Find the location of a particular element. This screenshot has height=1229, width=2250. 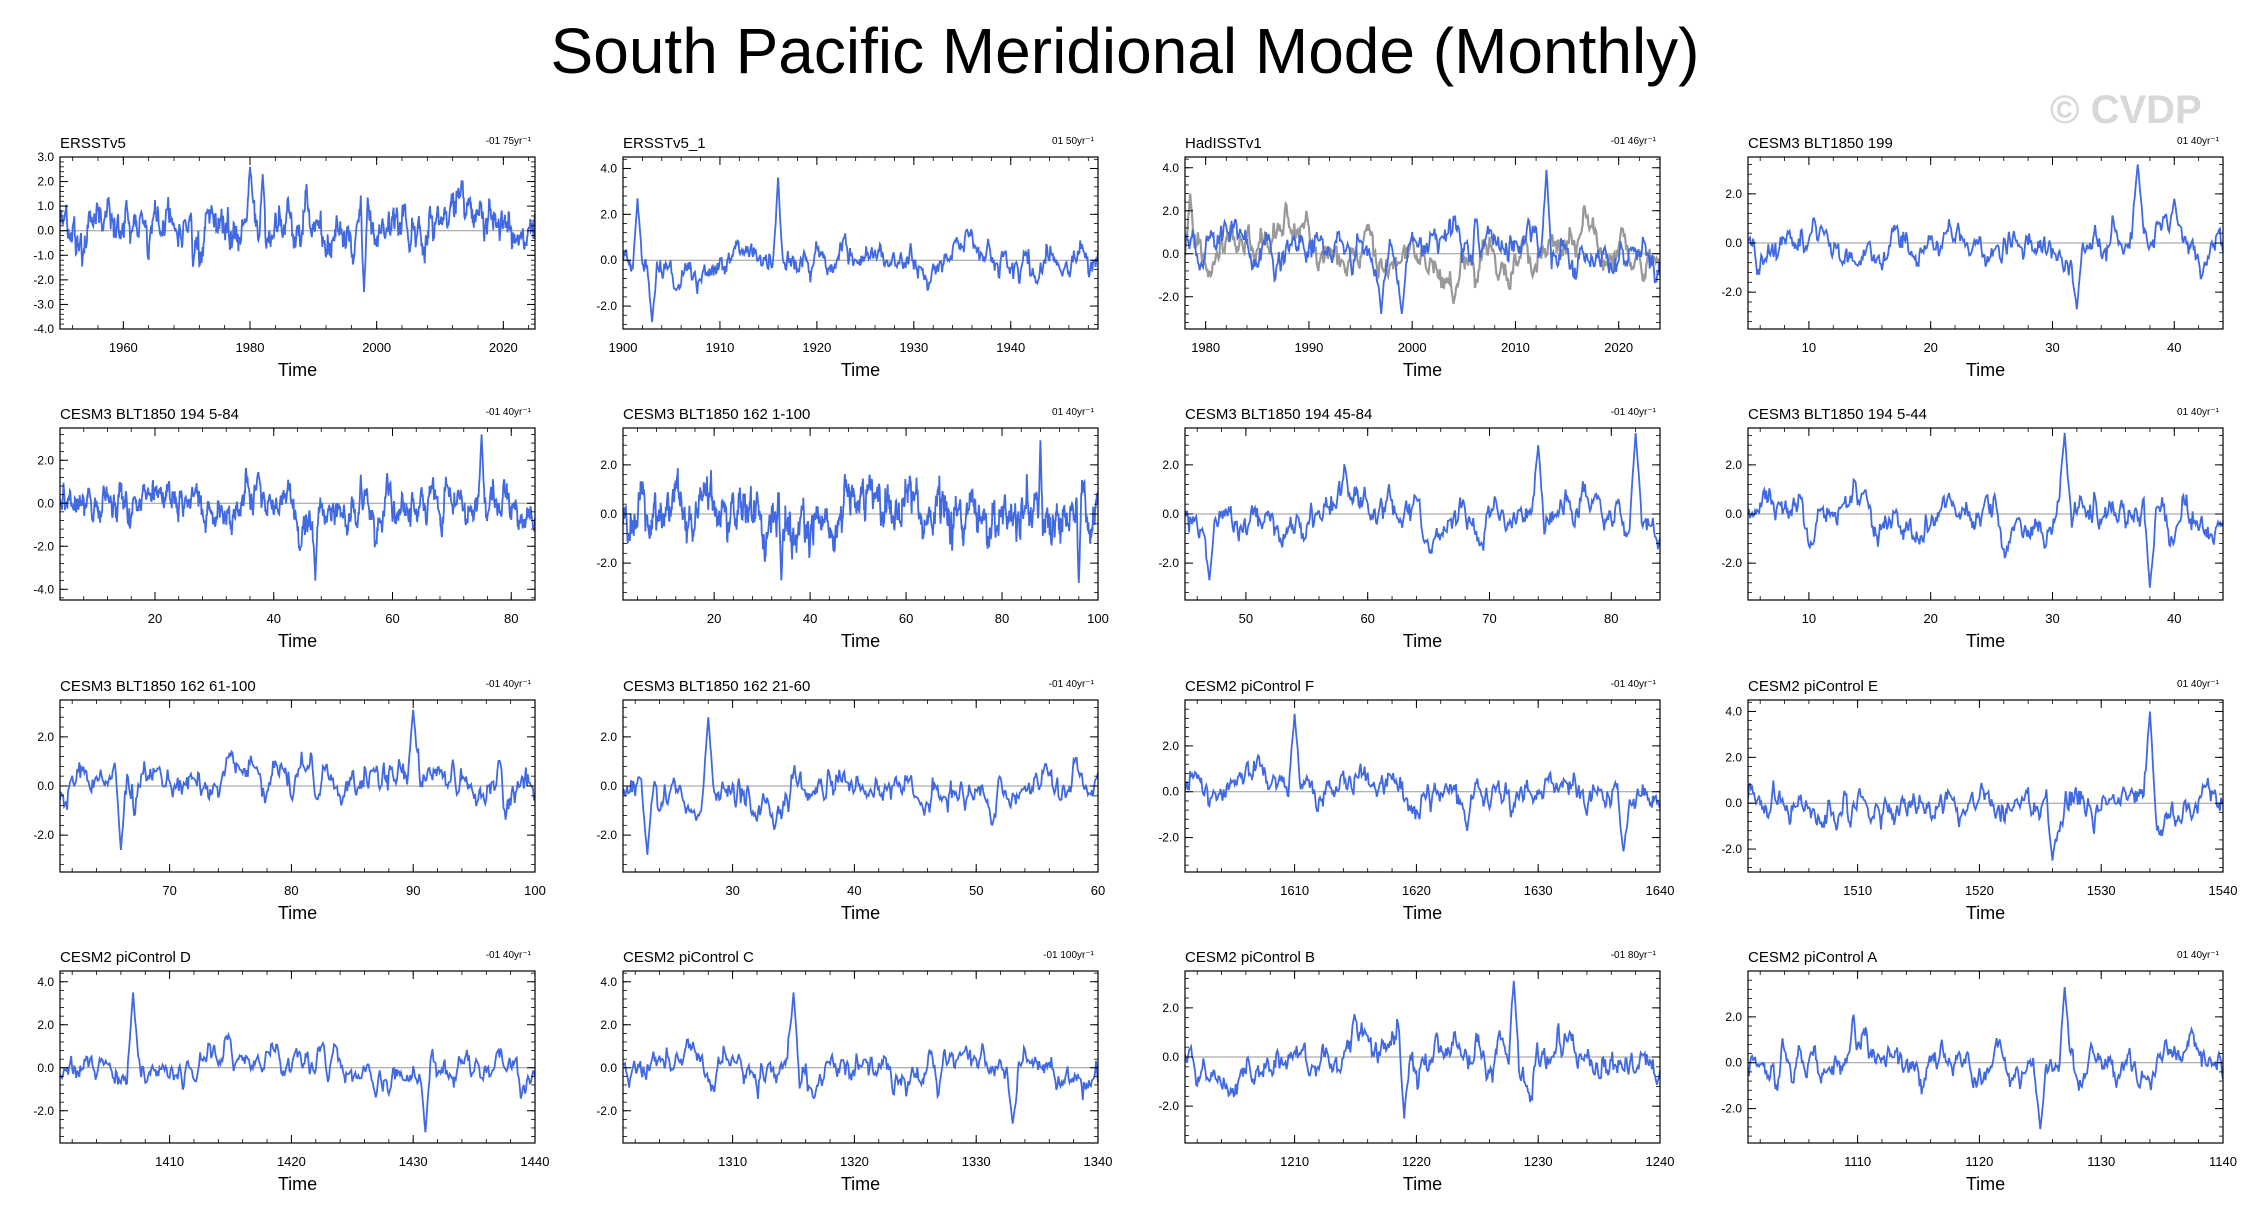

panel-title: CESM3 BLT1850 194 45-84 is located at coordinates (1278, 414).